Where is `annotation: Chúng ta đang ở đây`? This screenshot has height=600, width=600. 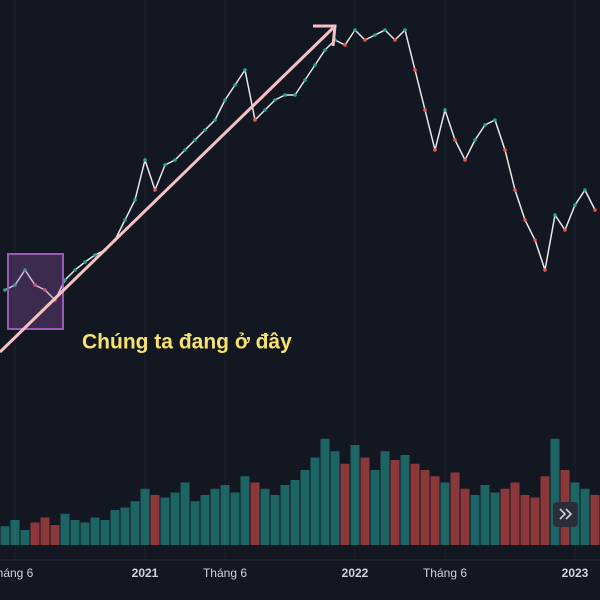
annotation: Chúng ta đang ở đây is located at coordinates (187, 342).